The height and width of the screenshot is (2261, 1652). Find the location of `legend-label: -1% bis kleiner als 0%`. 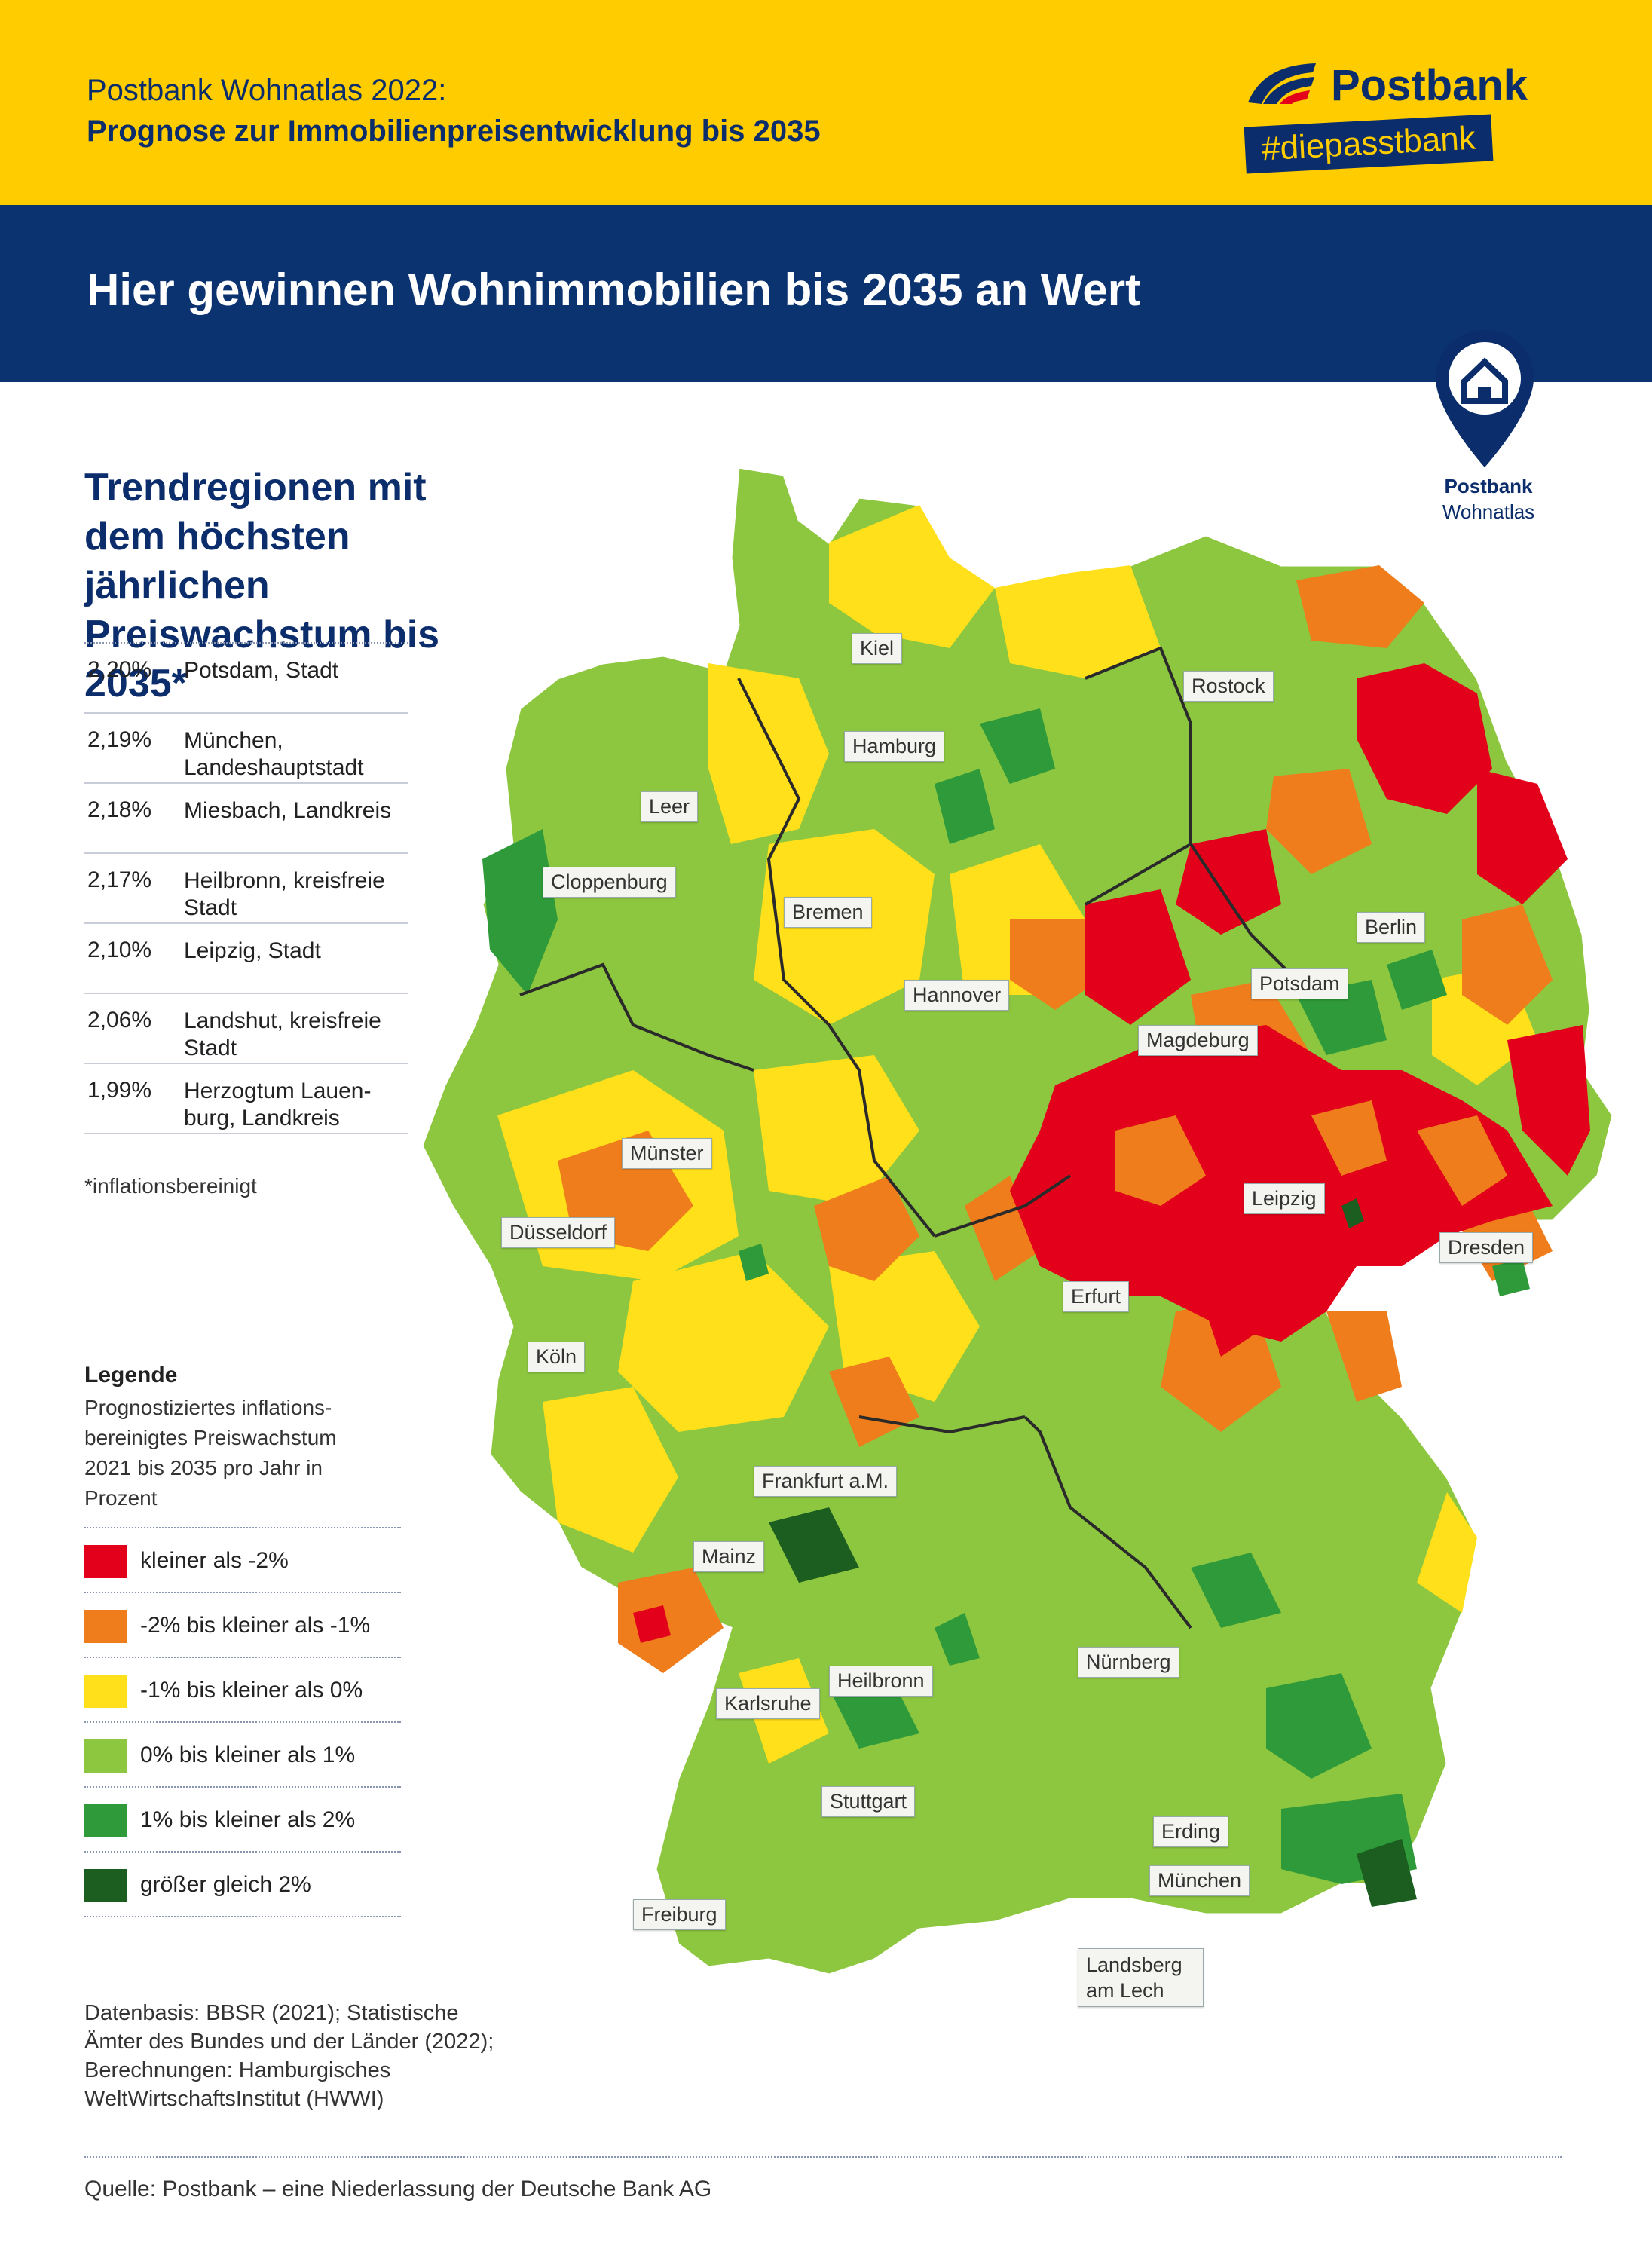

legend-label: -1% bis kleiner als 0% is located at coordinates (252, 1690).